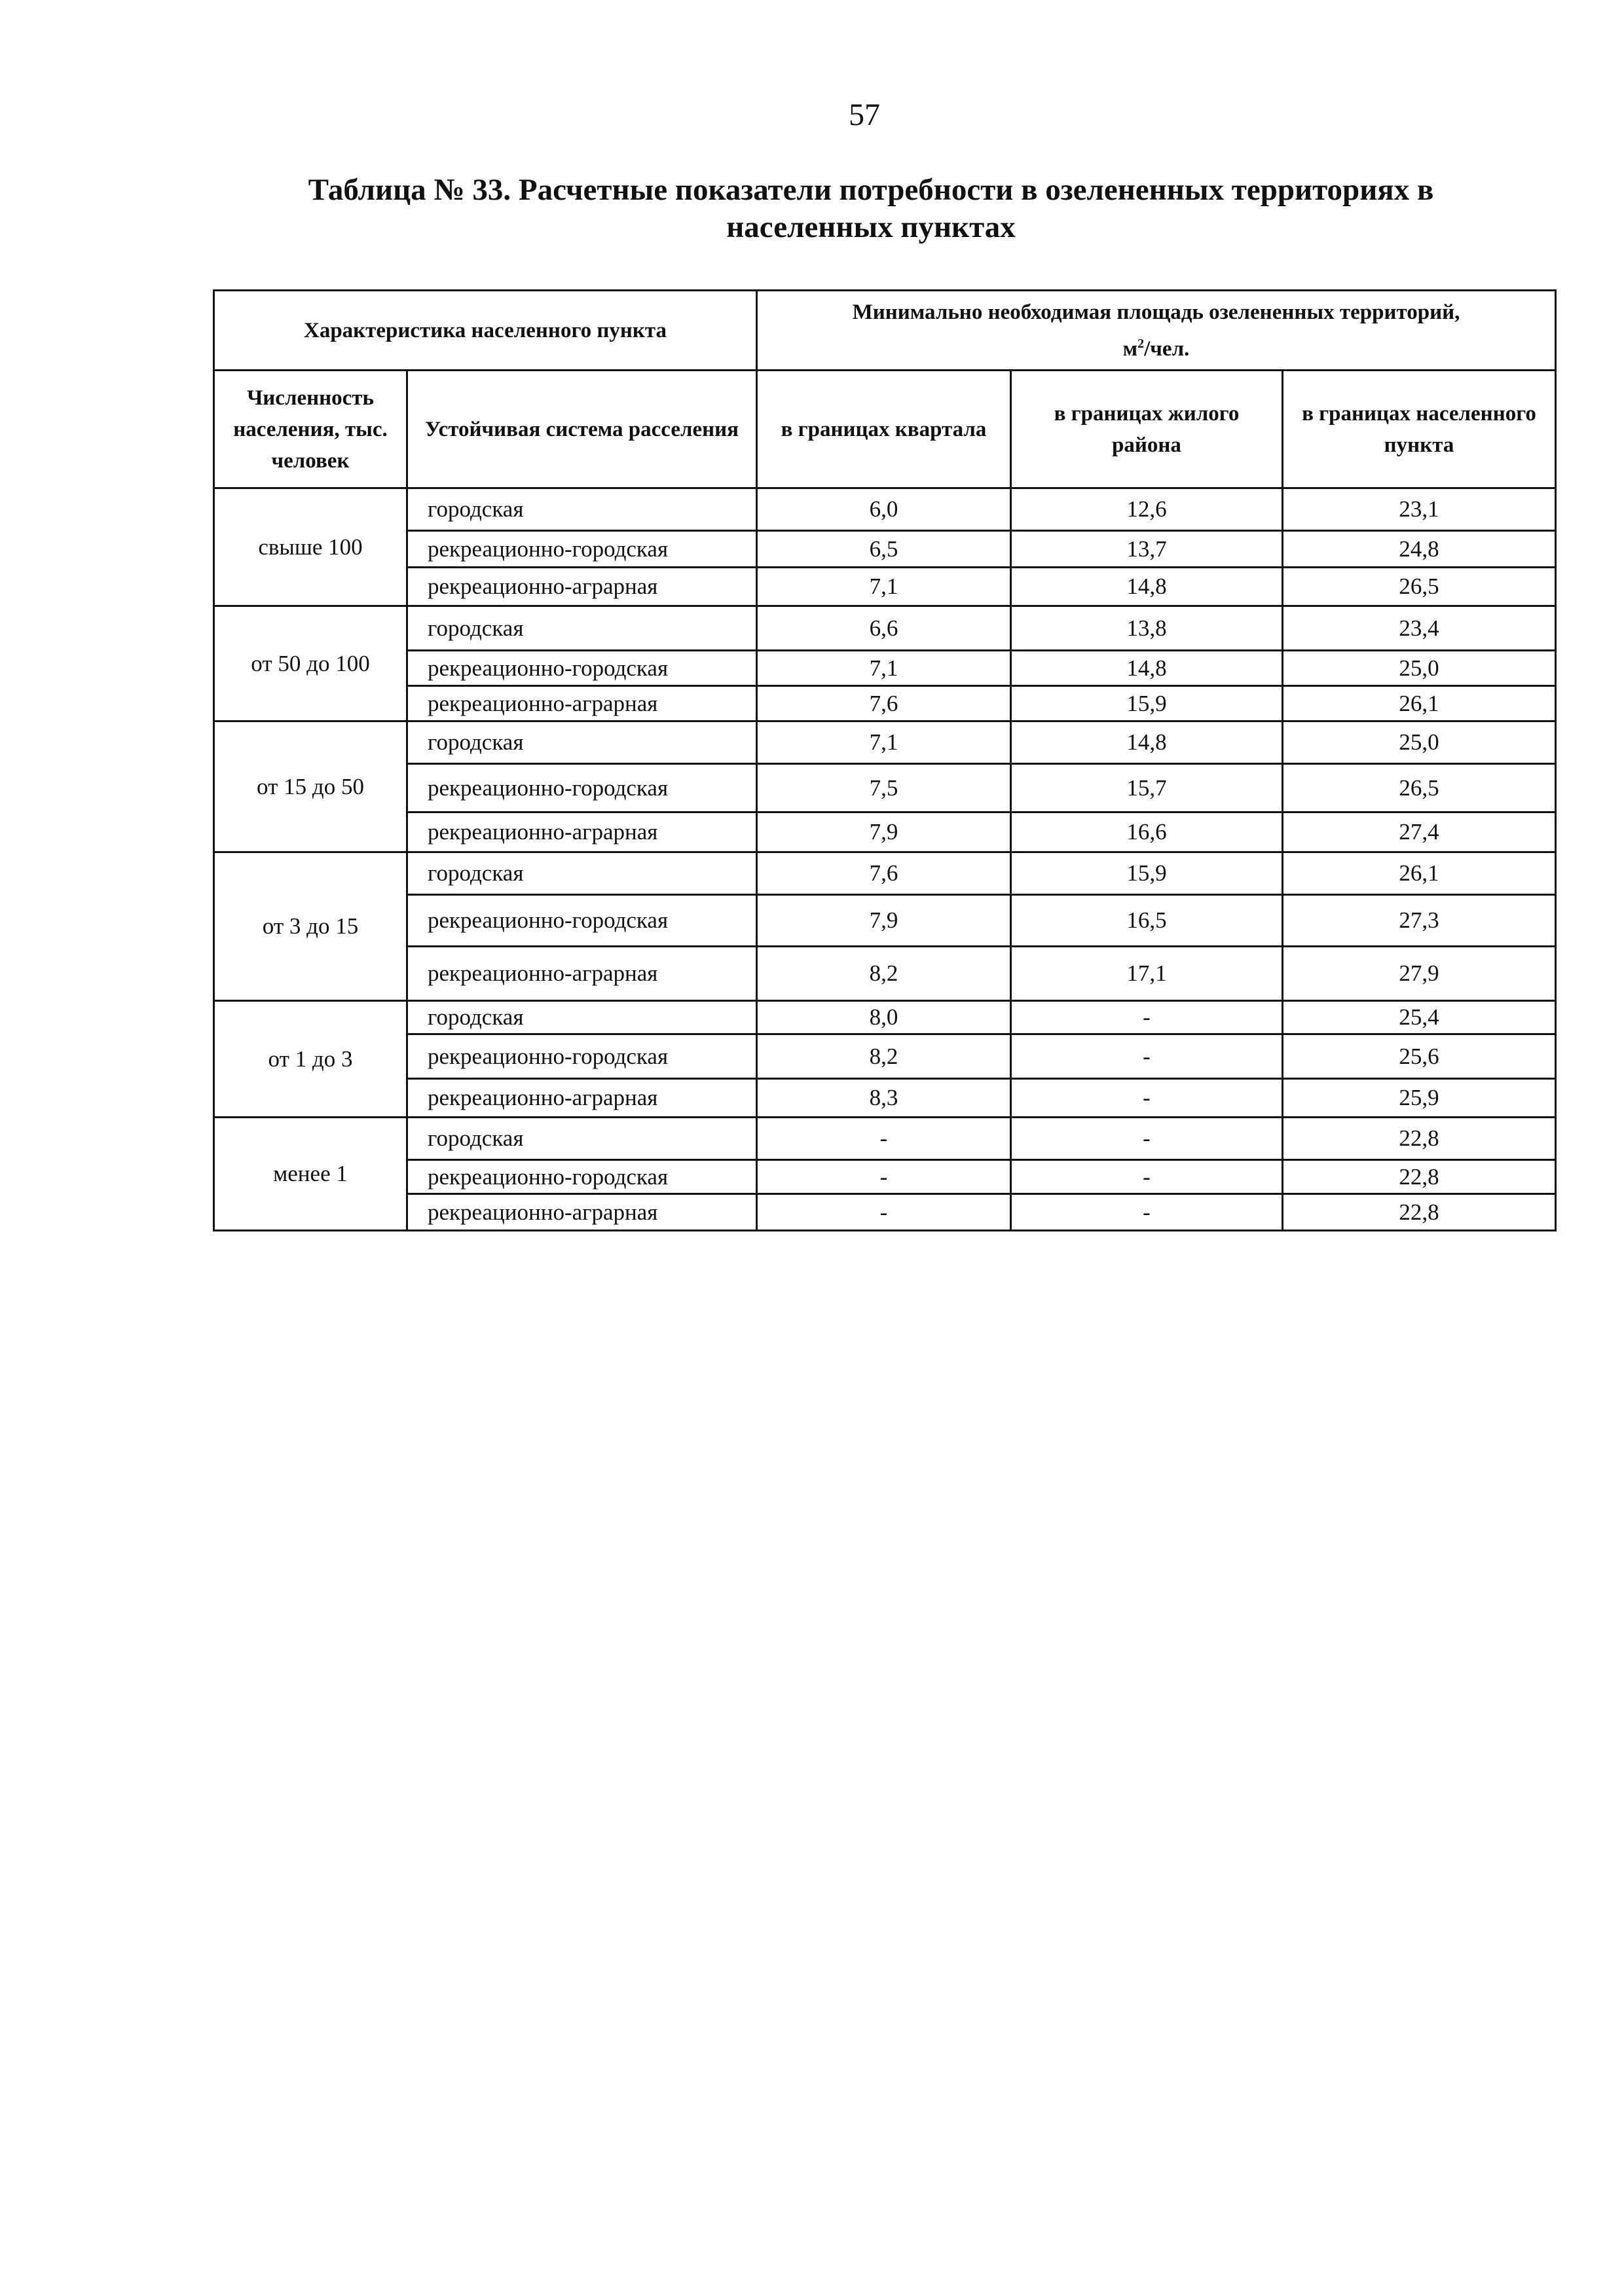 The image size is (1624, 2296). I want to click on settlement-cell: 25,6, so click(1419, 1056).